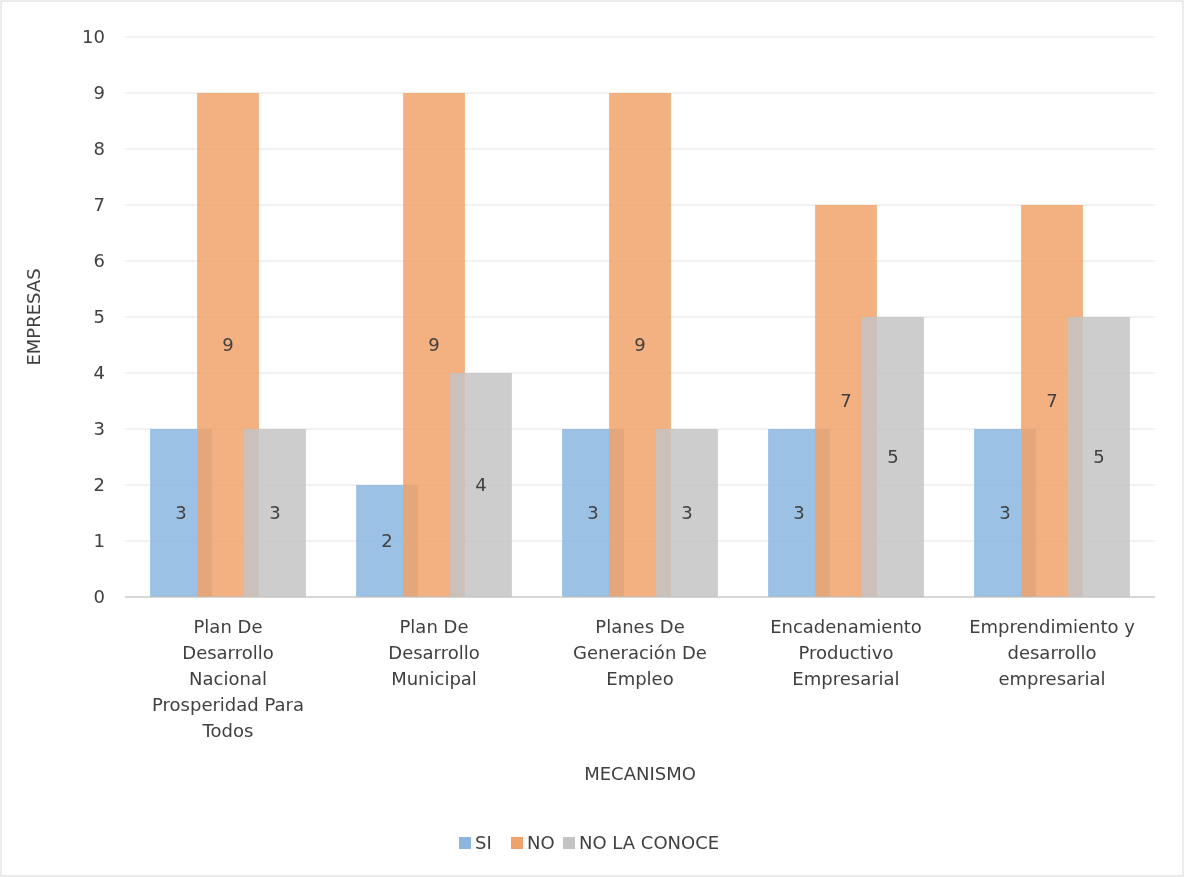 This screenshot has width=1184, height=877. I want to click on x-axis-title: MECANISMO, so click(640, 773).